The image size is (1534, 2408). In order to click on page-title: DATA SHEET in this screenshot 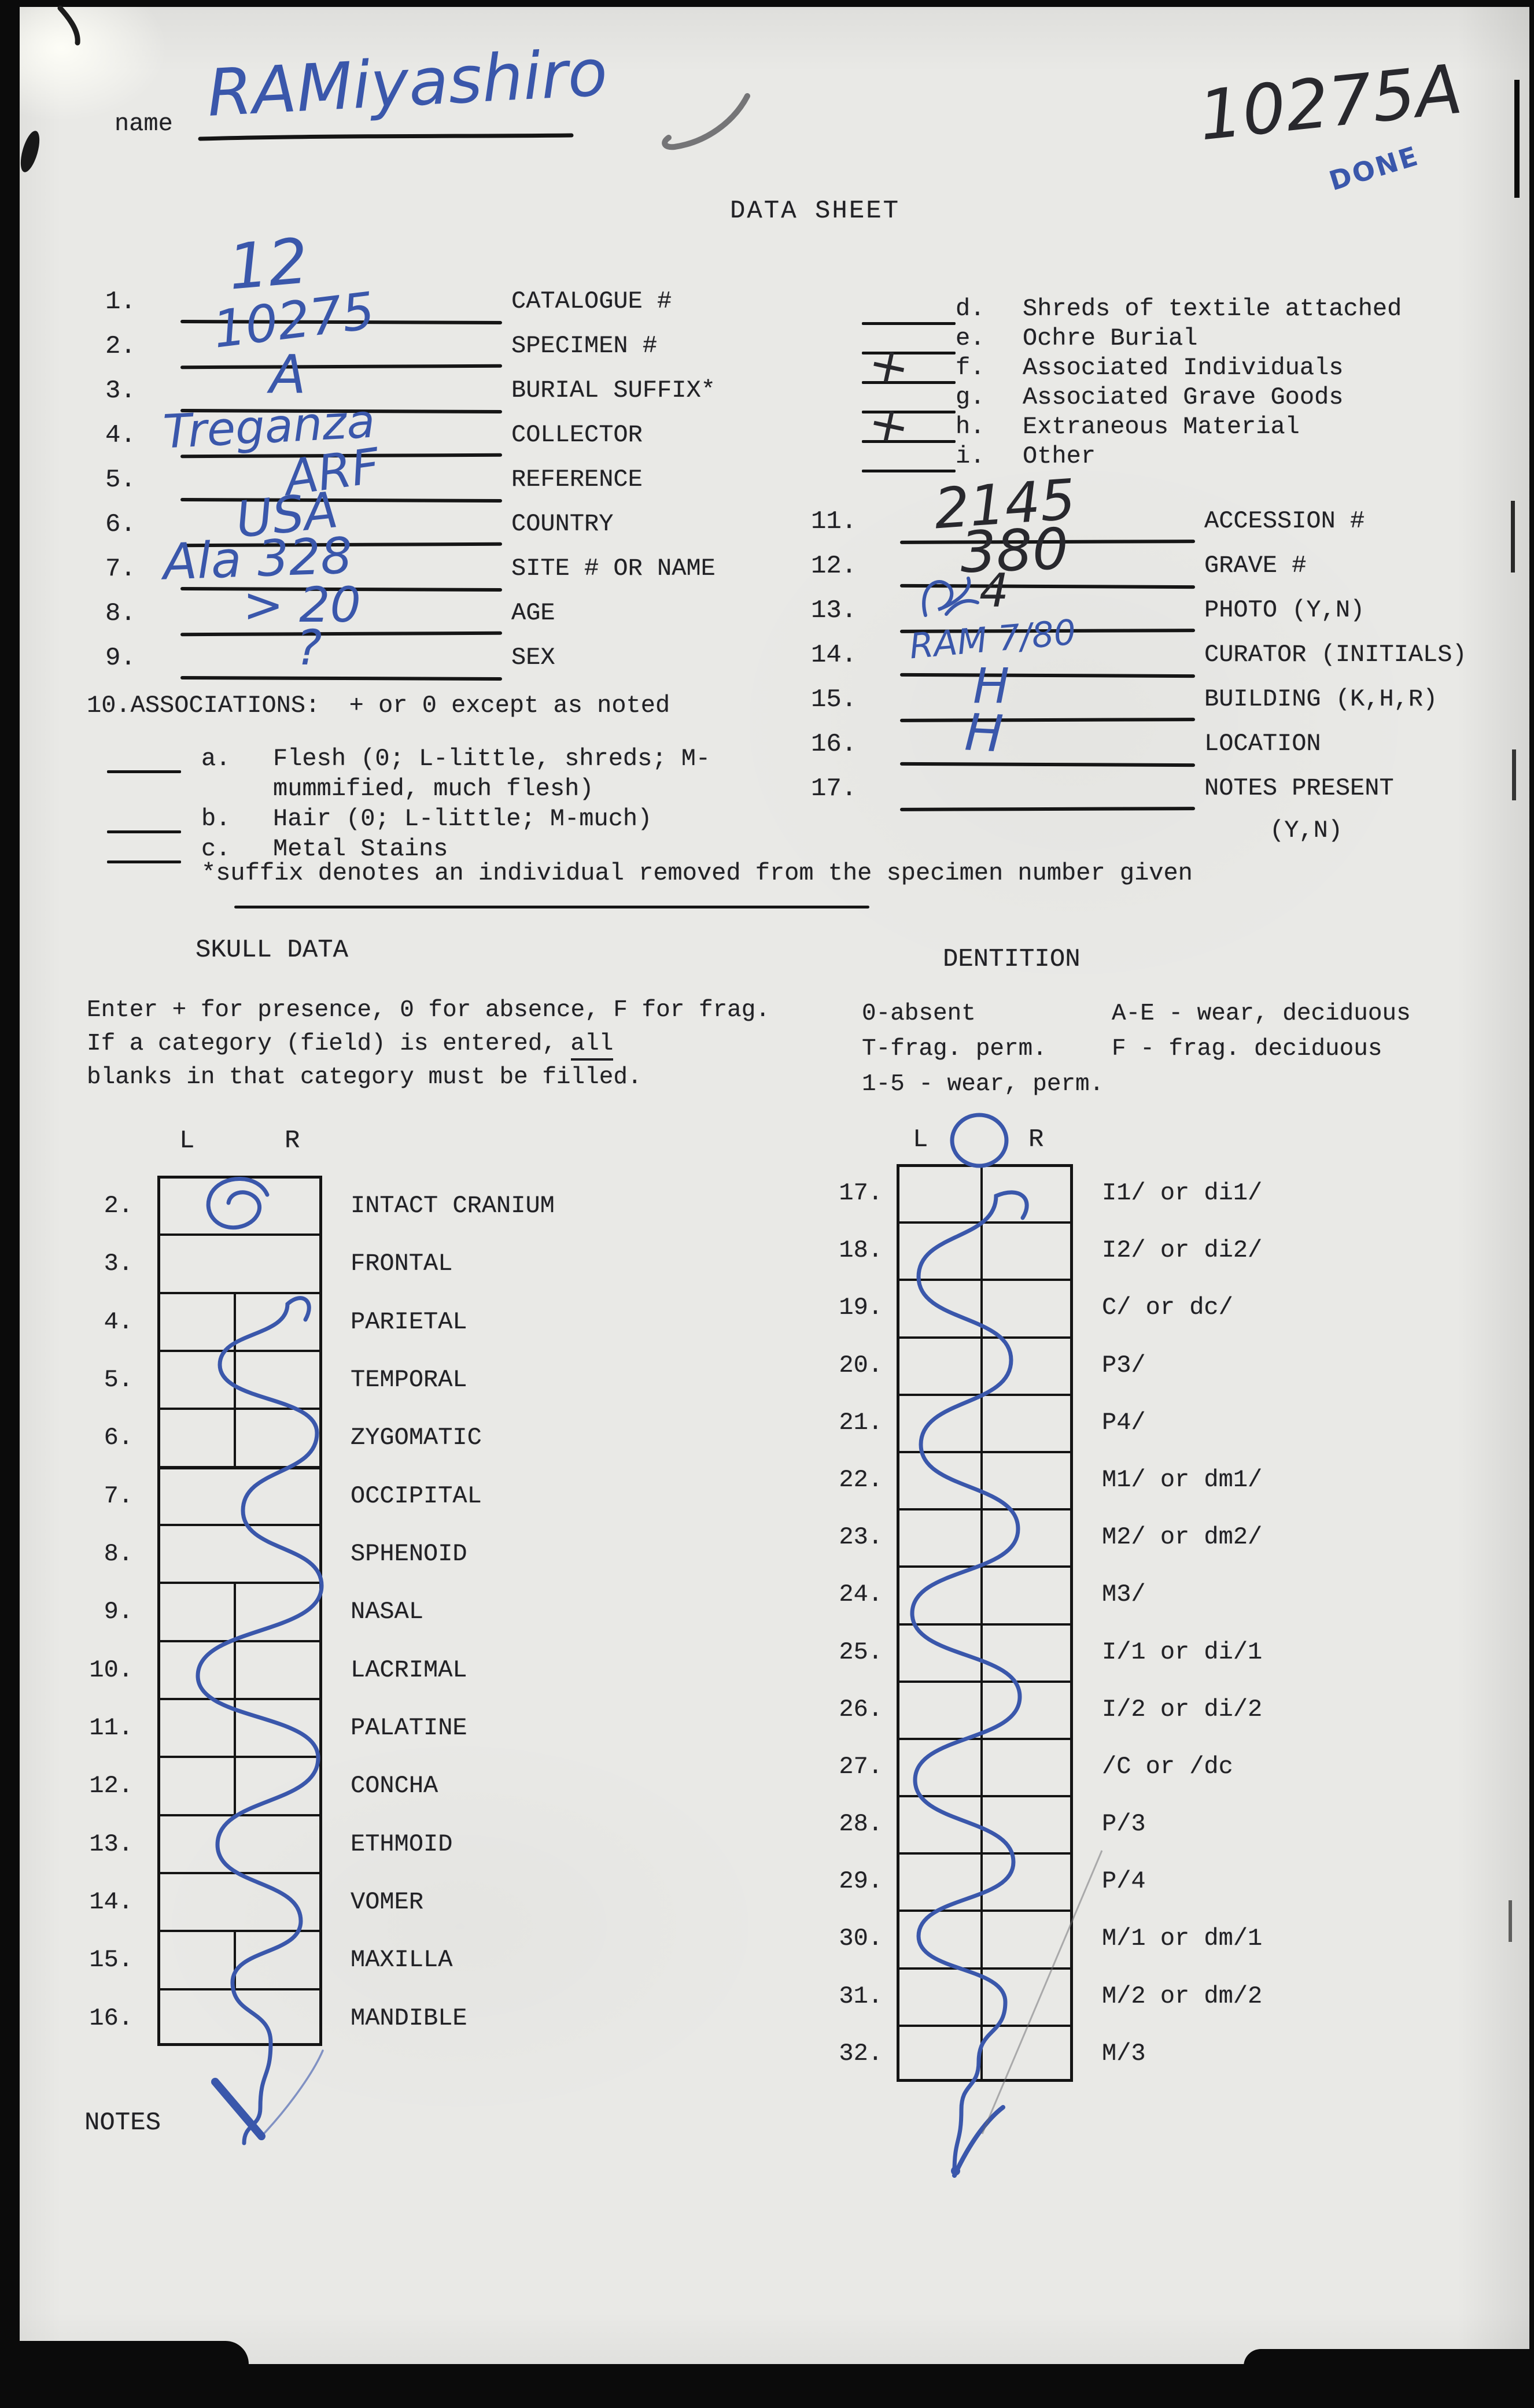, I will do `click(816, 211)`.